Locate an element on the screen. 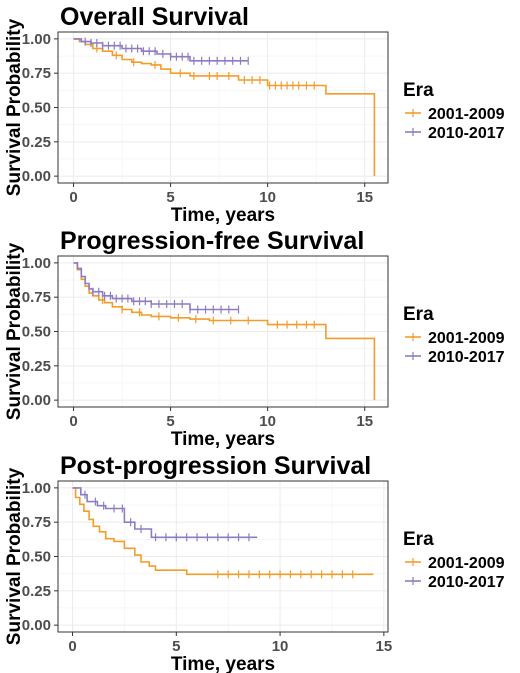 This screenshot has height=673, width=520. grid is located at coordinates (223, 331).